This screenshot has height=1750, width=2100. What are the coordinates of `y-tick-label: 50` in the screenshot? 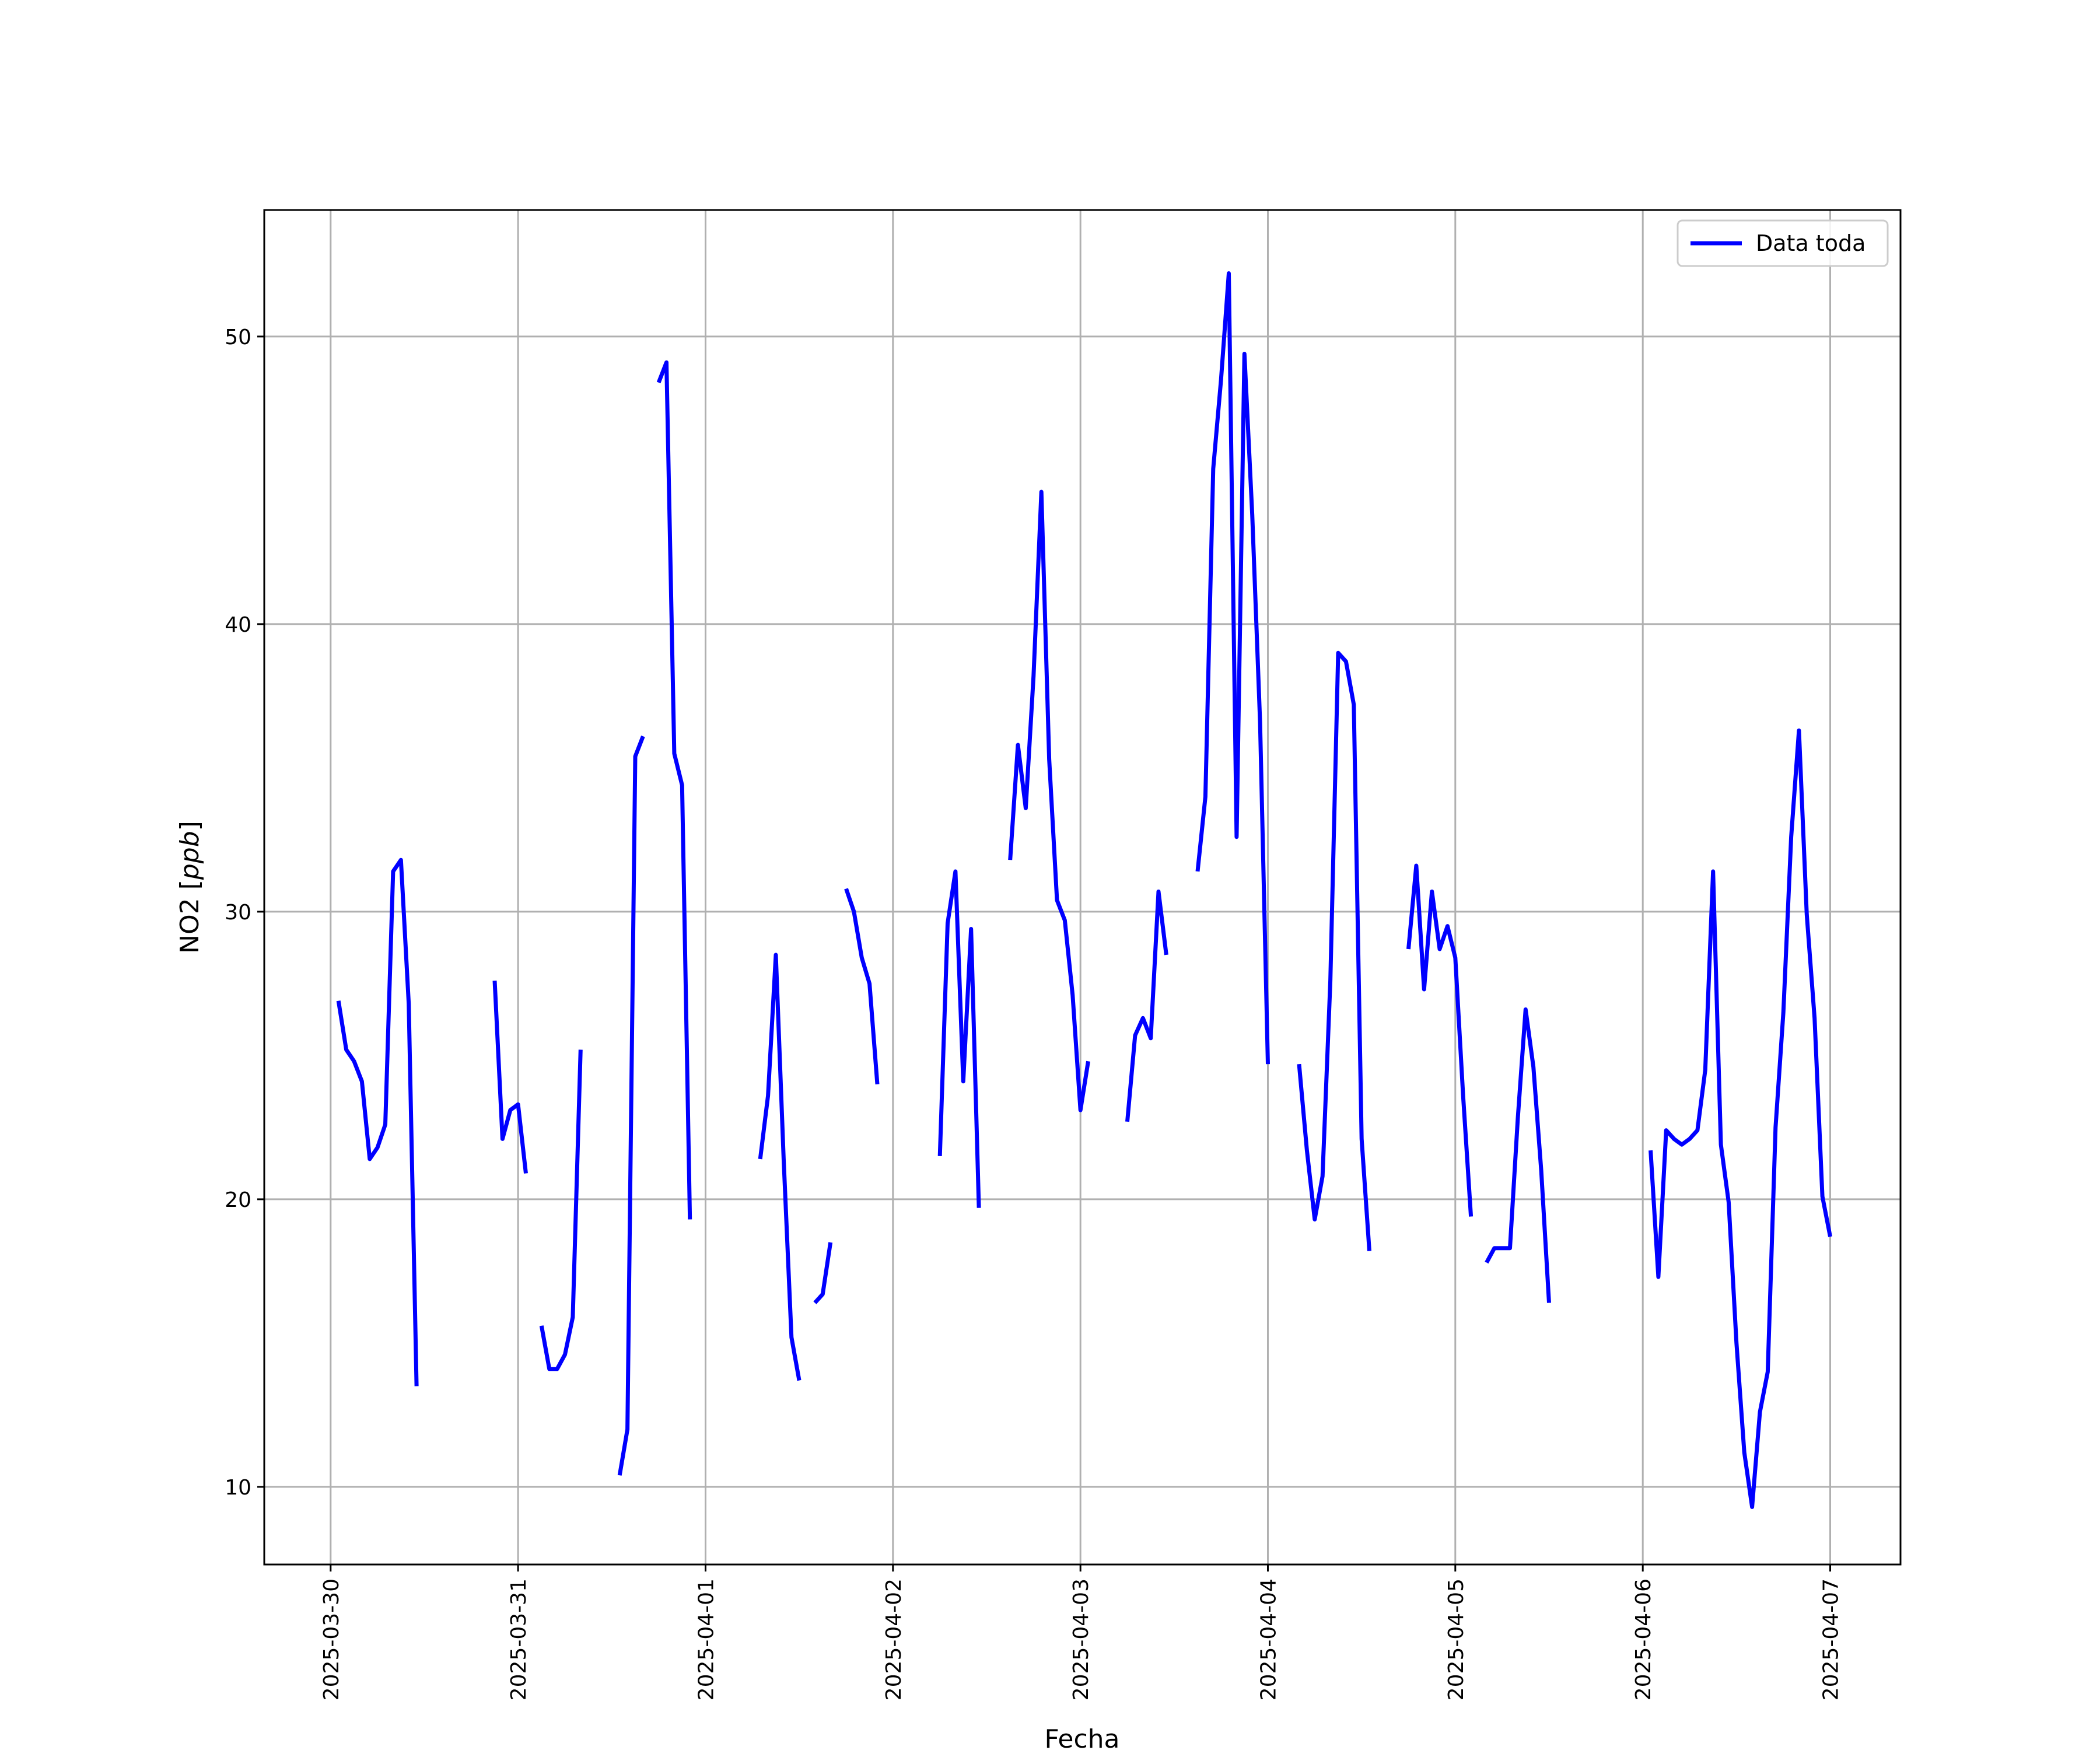 It's located at (238, 337).